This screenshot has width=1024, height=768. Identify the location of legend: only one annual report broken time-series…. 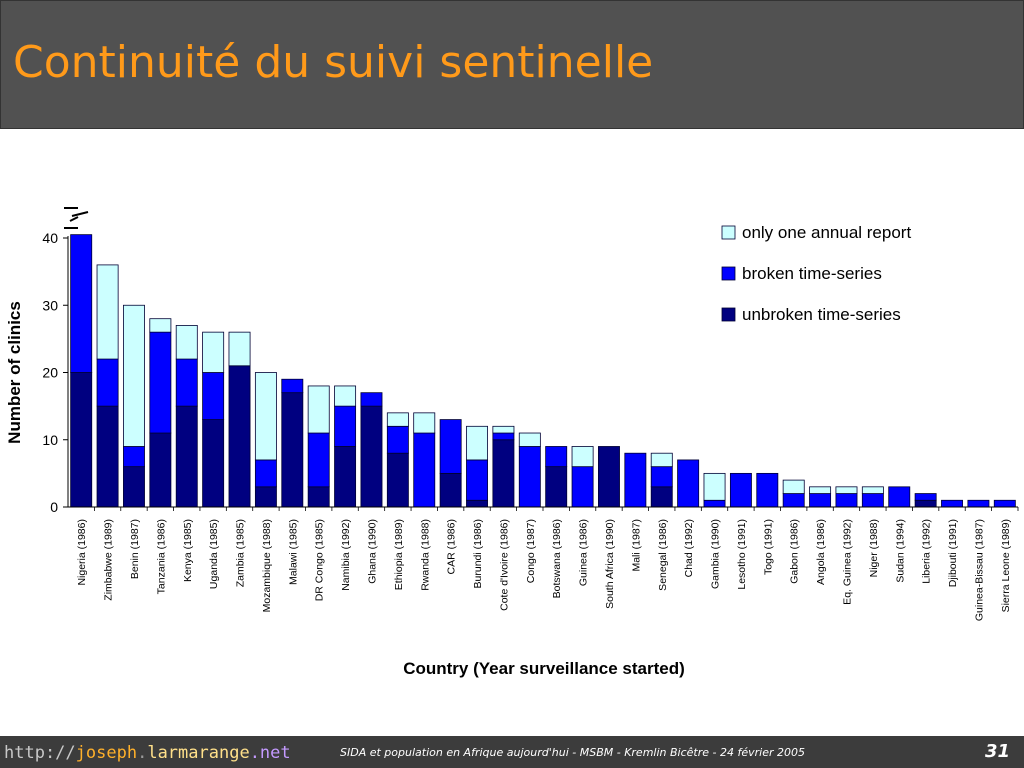
(816, 273).